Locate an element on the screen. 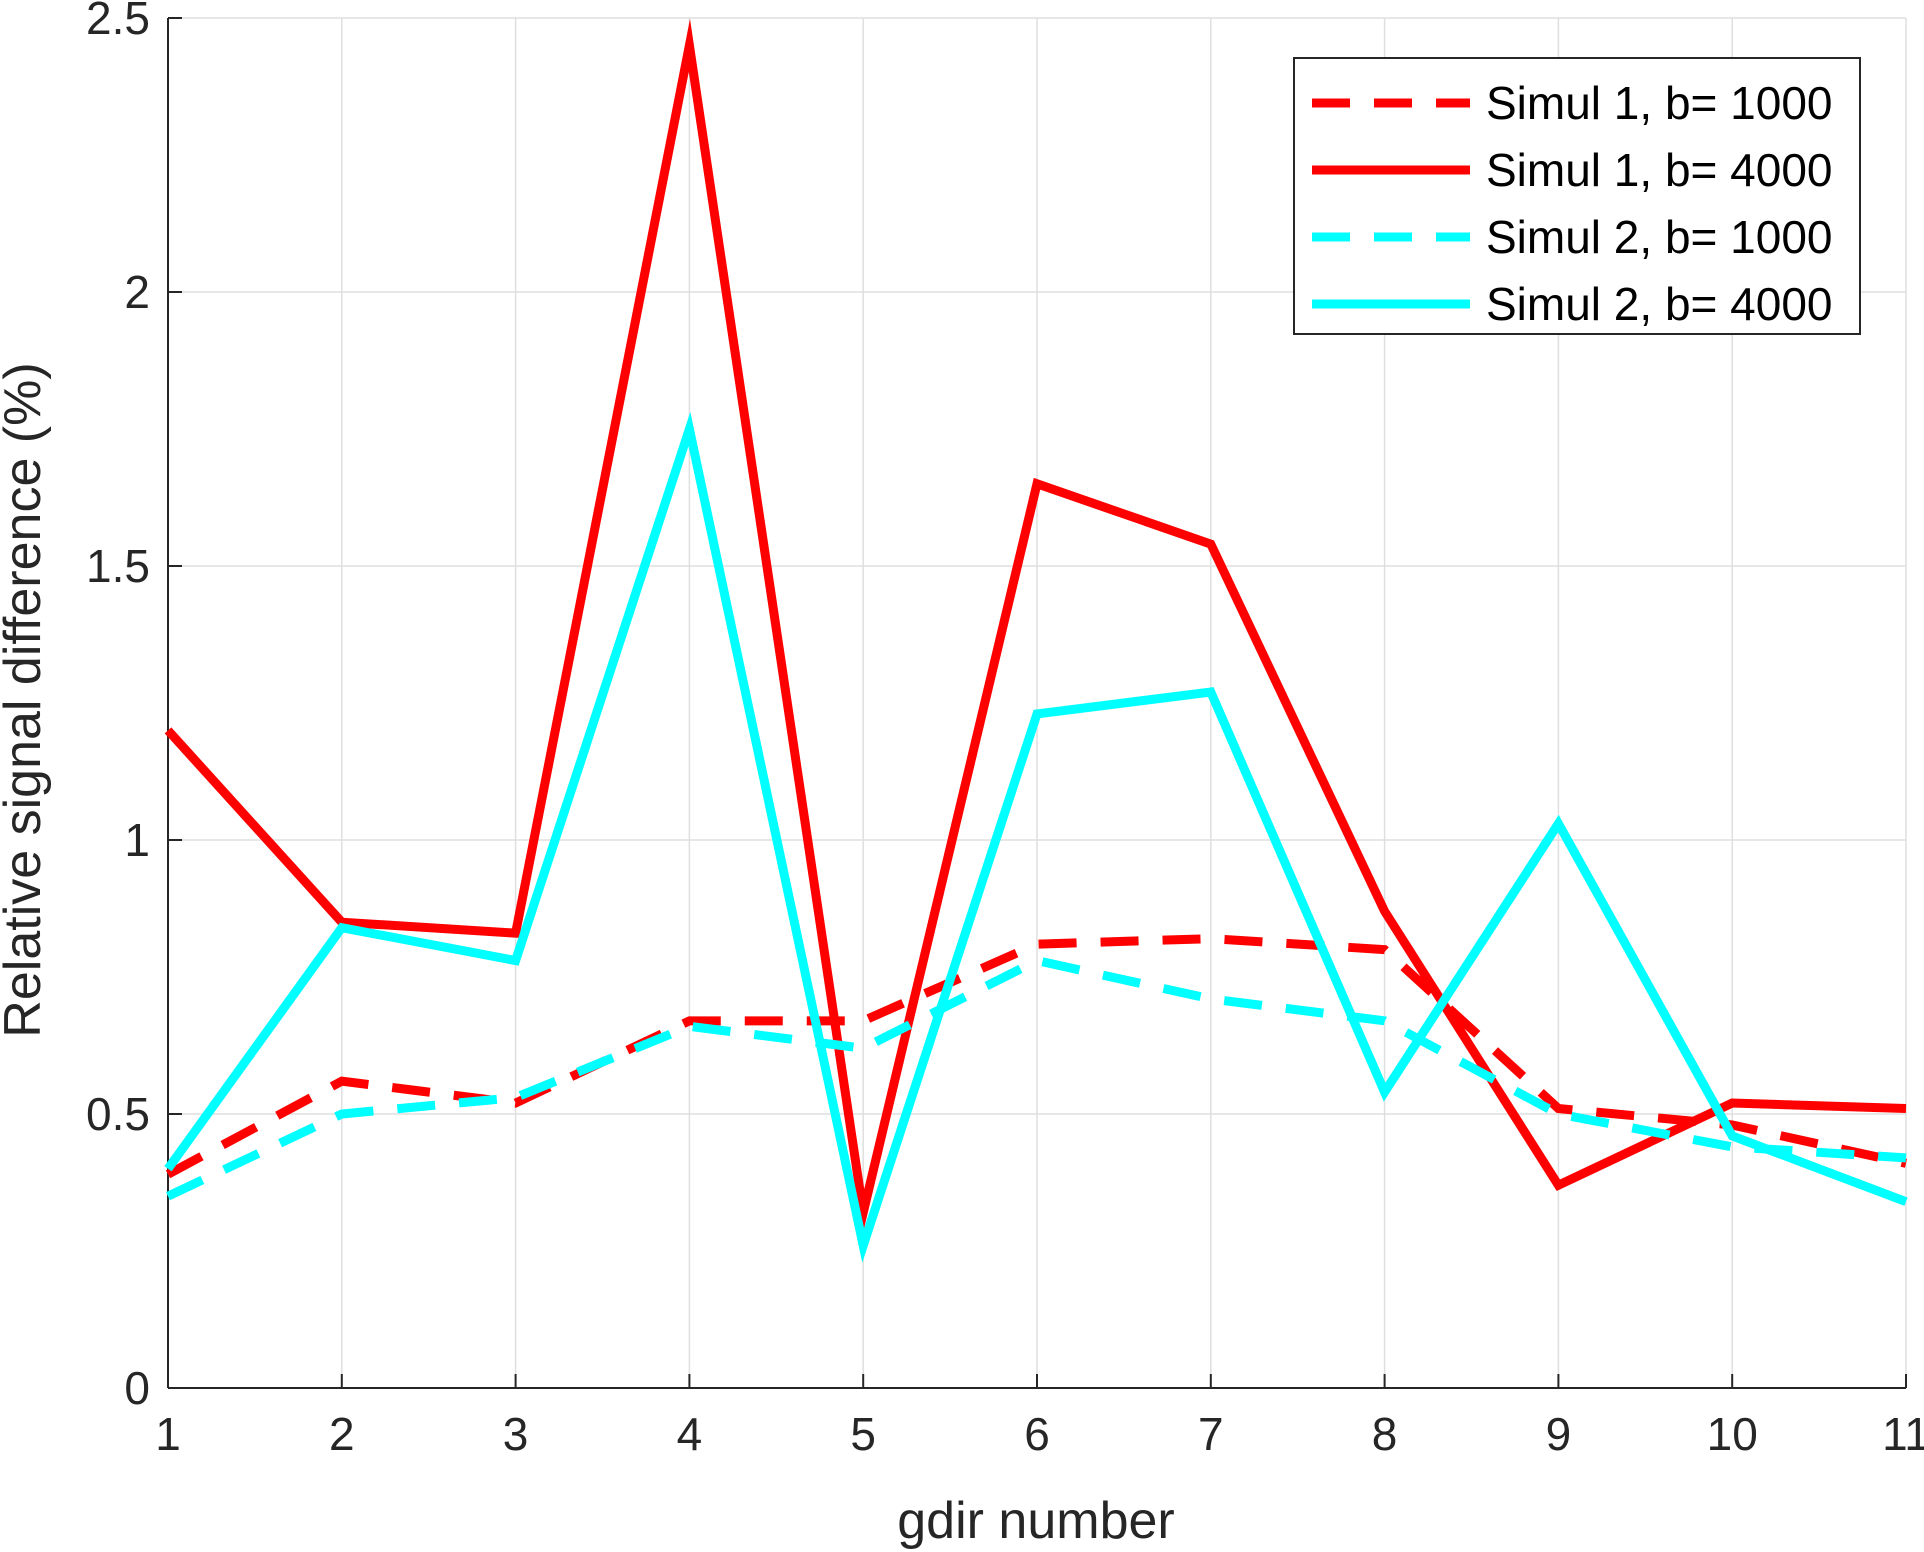  legend-label-2: Simul 1, b= 4000 is located at coordinates (1659, 170).